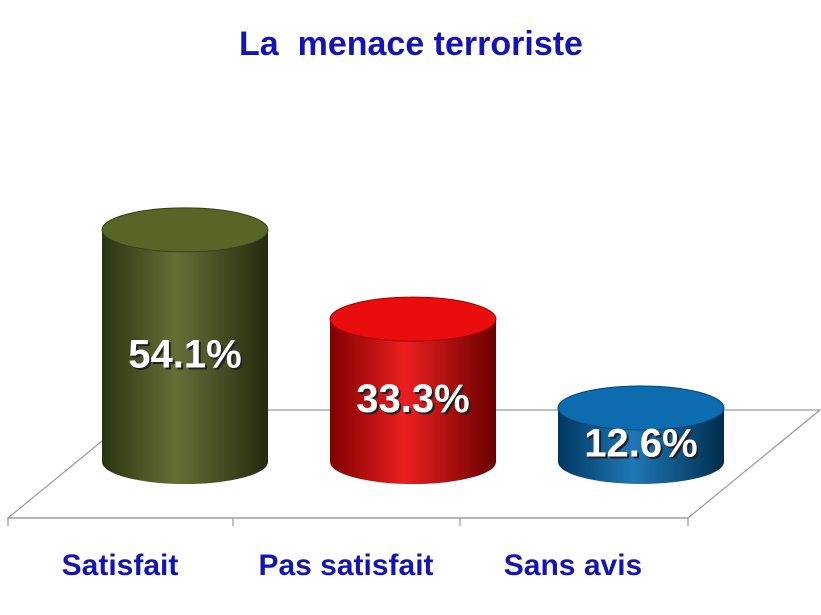  What do you see at coordinates (345, 565) in the screenshot?
I see `x-tick-label: Pas satisfait` at bounding box center [345, 565].